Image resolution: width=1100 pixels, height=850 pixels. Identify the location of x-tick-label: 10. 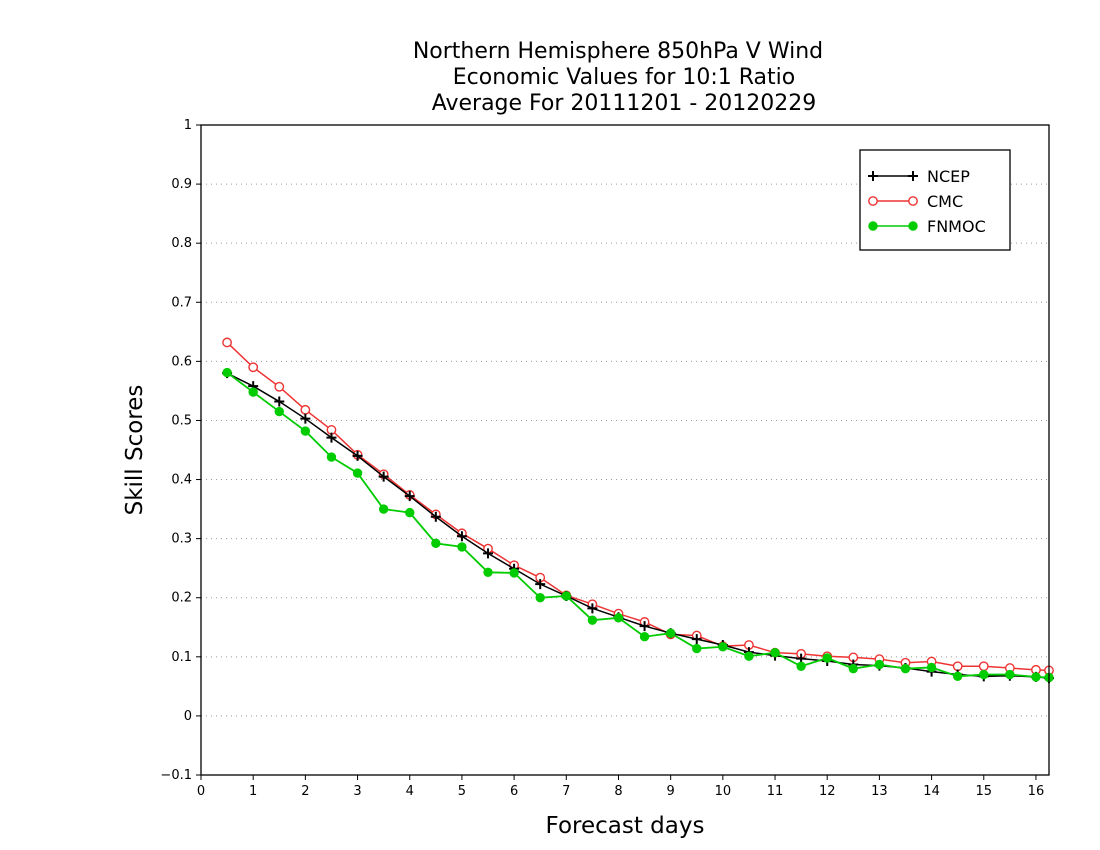
(723, 791).